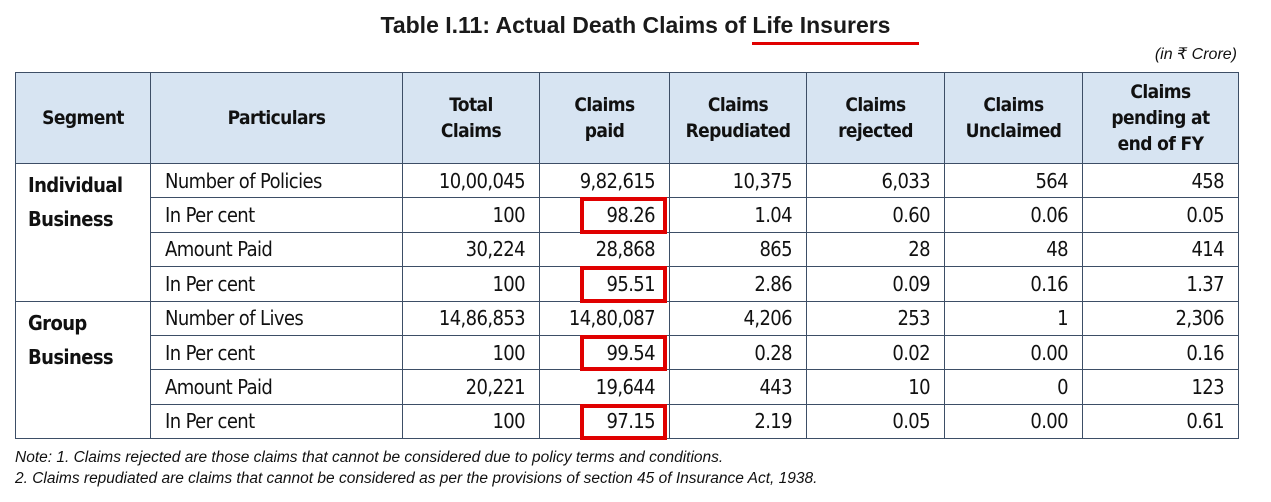 Image resolution: width=1271 pixels, height=502 pixels. I want to click on table-row: Amount Paid 20,221 19,644 443 10 0 123, so click(627, 387).